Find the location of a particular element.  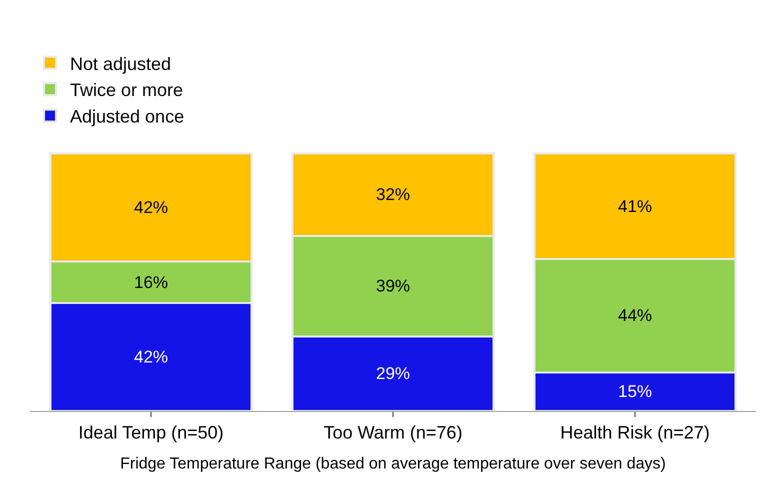

legend-label: Adjusted once is located at coordinates (127, 116).